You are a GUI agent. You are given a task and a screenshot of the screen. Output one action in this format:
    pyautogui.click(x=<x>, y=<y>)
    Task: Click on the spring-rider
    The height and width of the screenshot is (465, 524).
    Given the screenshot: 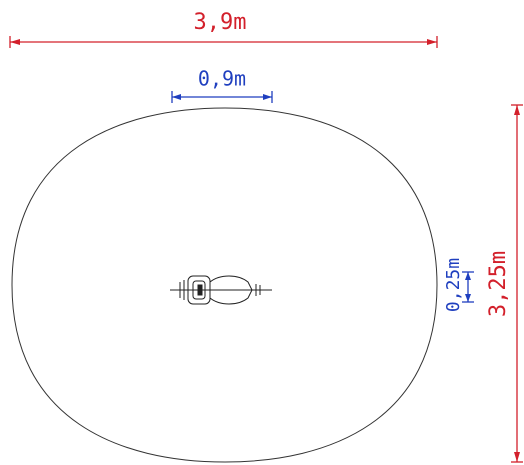 What is the action you would take?
    pyautogui.click(x=221, y=290)
    